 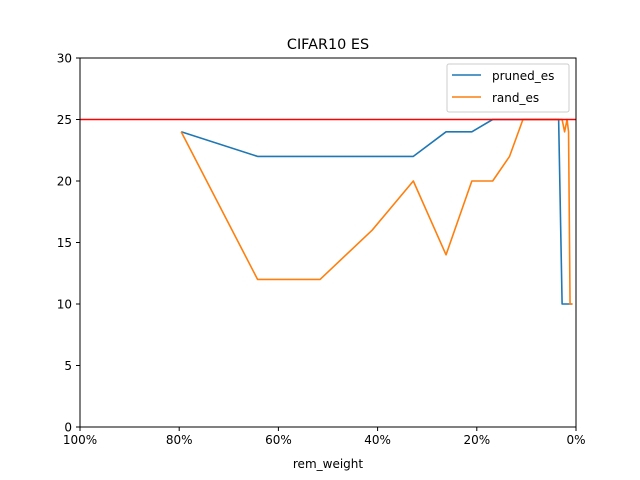 I want to click on x-axis-ticks: 100% 80% 60% 40% 20% 0%, so click(x=324, y=437).